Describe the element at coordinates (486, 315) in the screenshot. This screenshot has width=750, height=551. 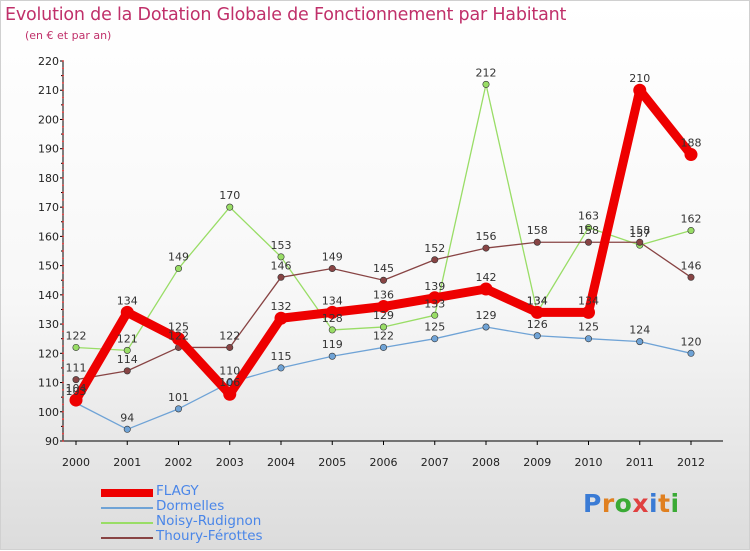
I see `data-label: 129` at that location.